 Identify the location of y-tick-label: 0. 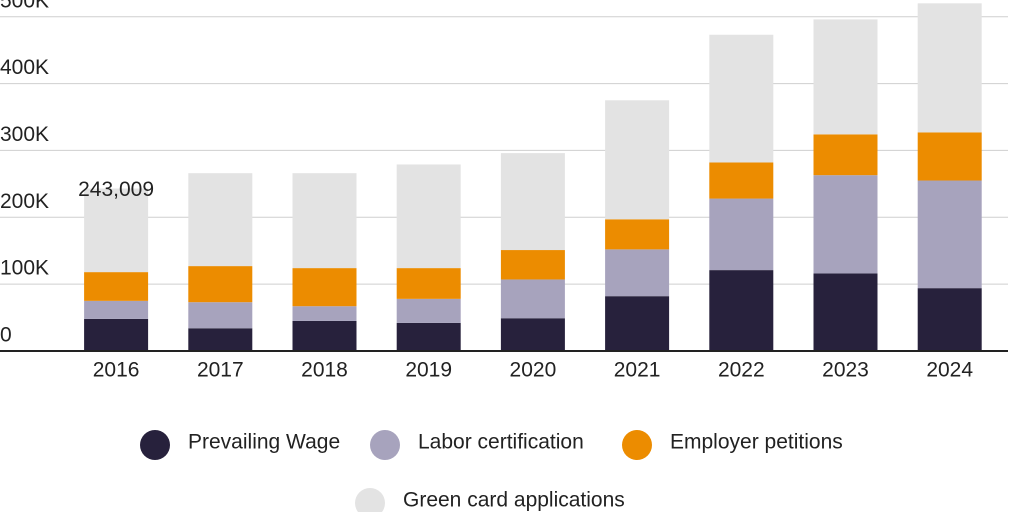
(6, 335).